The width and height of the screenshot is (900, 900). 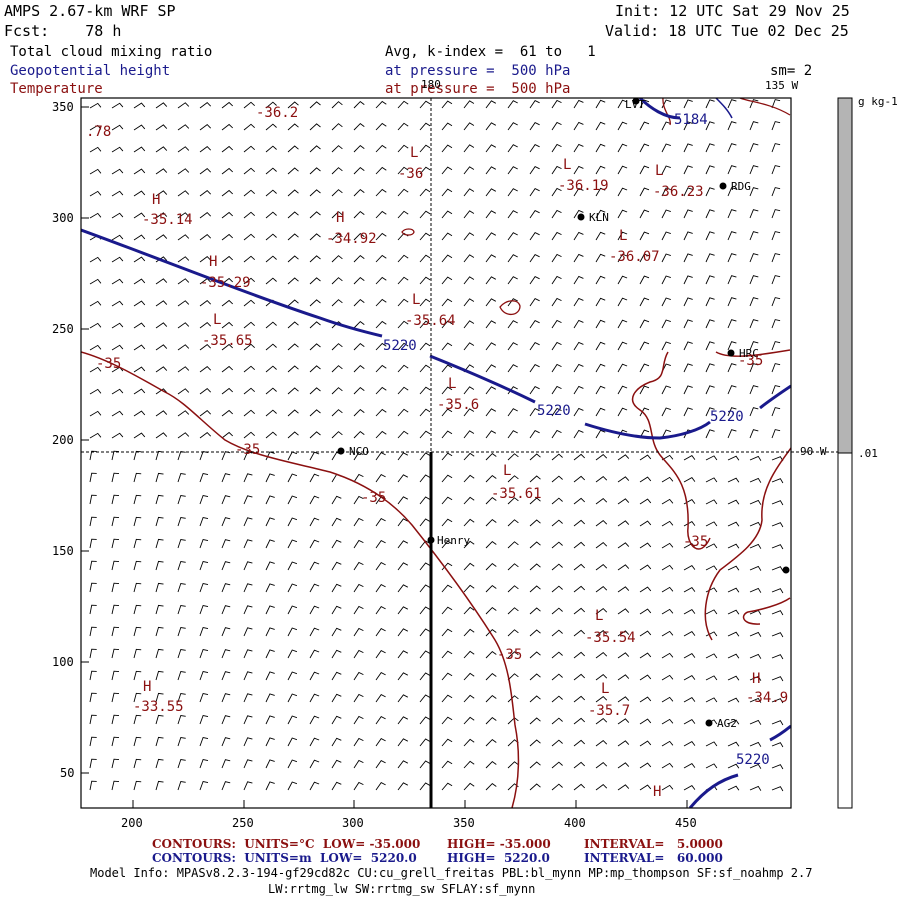 What do you see at coordinates (782, 85) in the screenshot?
I see `lon-135w-label: 135 W` at bounding box center [782, 85].